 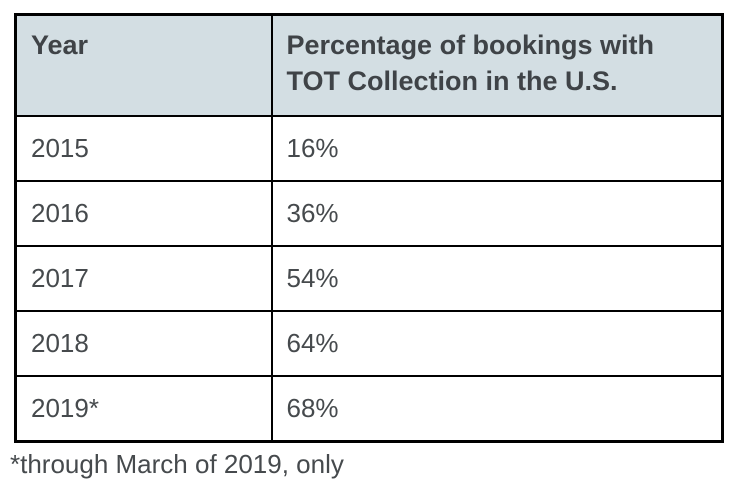 I want to click on table-row: 2015 16%, so click(x=369, y=148).